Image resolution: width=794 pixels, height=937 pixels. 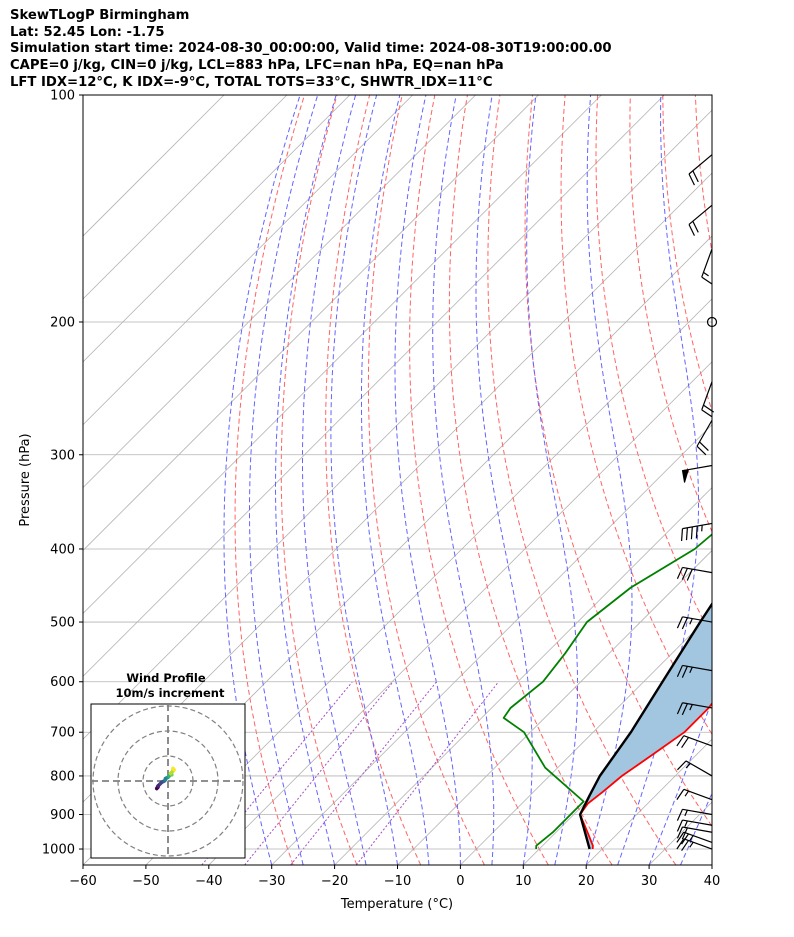 What do you see at coordinates (697, 503) in the screenshot?
I see `wind-barbs` at bounding box center [697, 503].